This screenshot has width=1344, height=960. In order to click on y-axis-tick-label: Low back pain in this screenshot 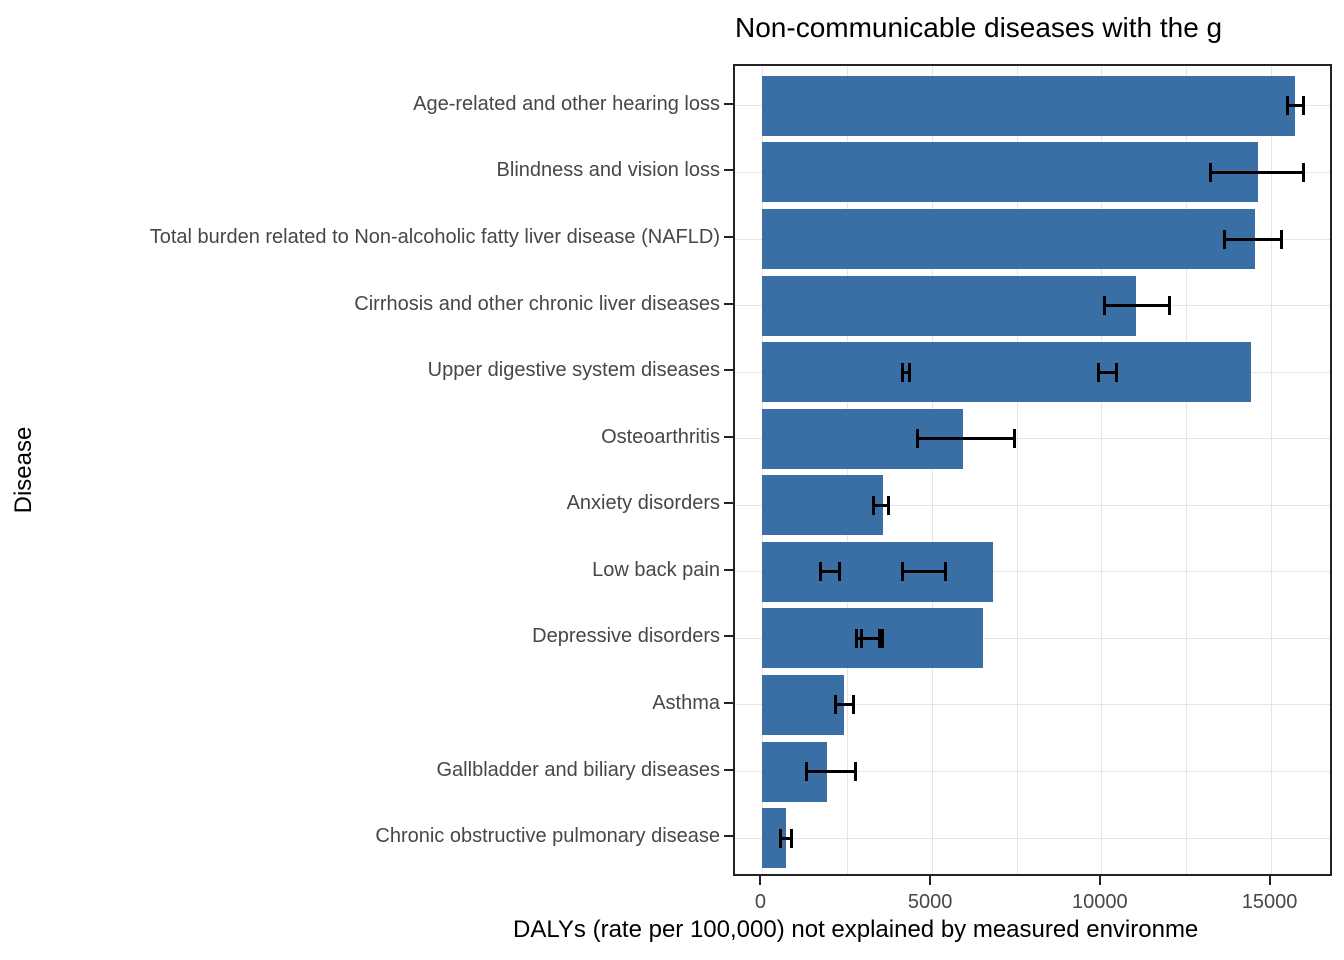, I will do `click(656, 569)`.